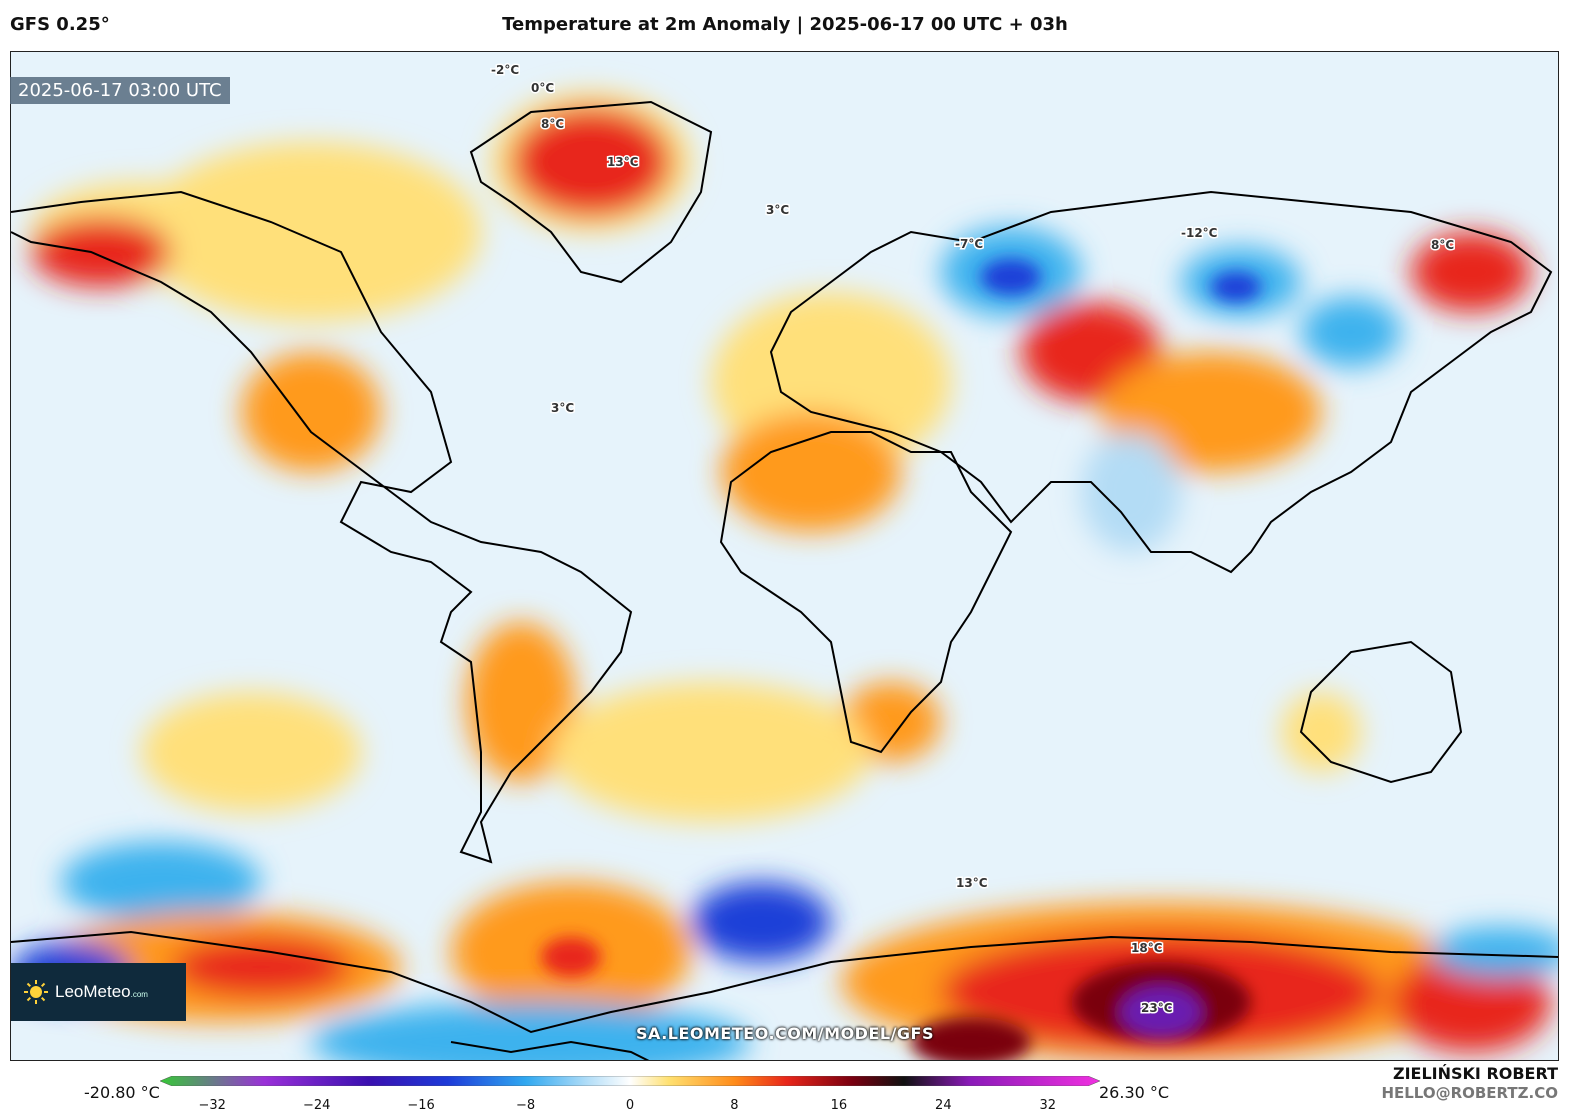 The image size is (1570, 1113). Describe the element at coordinates (101, 991) in the screenshot. I see `logo-text: LeoMeteo.com` at that location.